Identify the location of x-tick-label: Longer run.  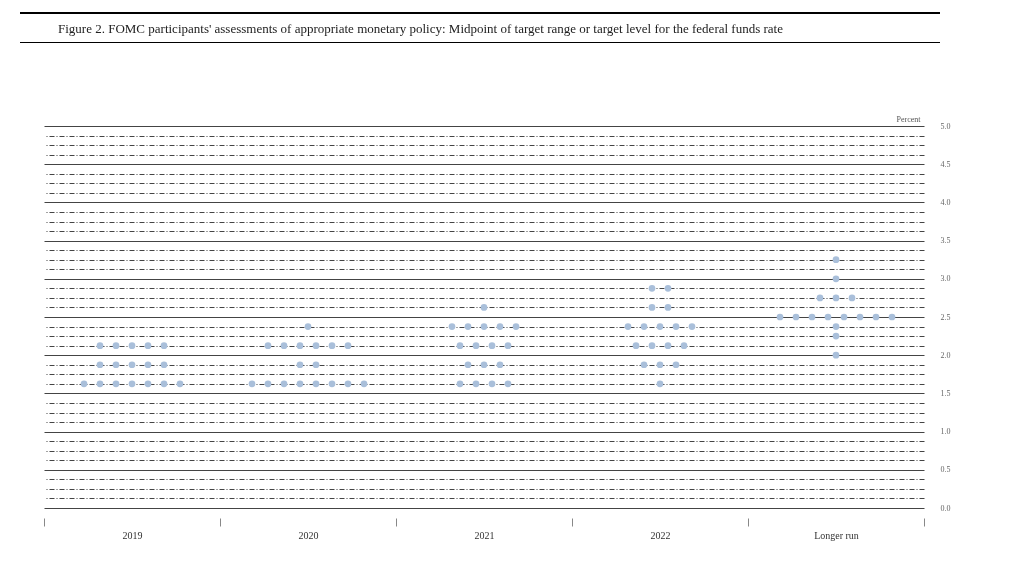
(836, 535).